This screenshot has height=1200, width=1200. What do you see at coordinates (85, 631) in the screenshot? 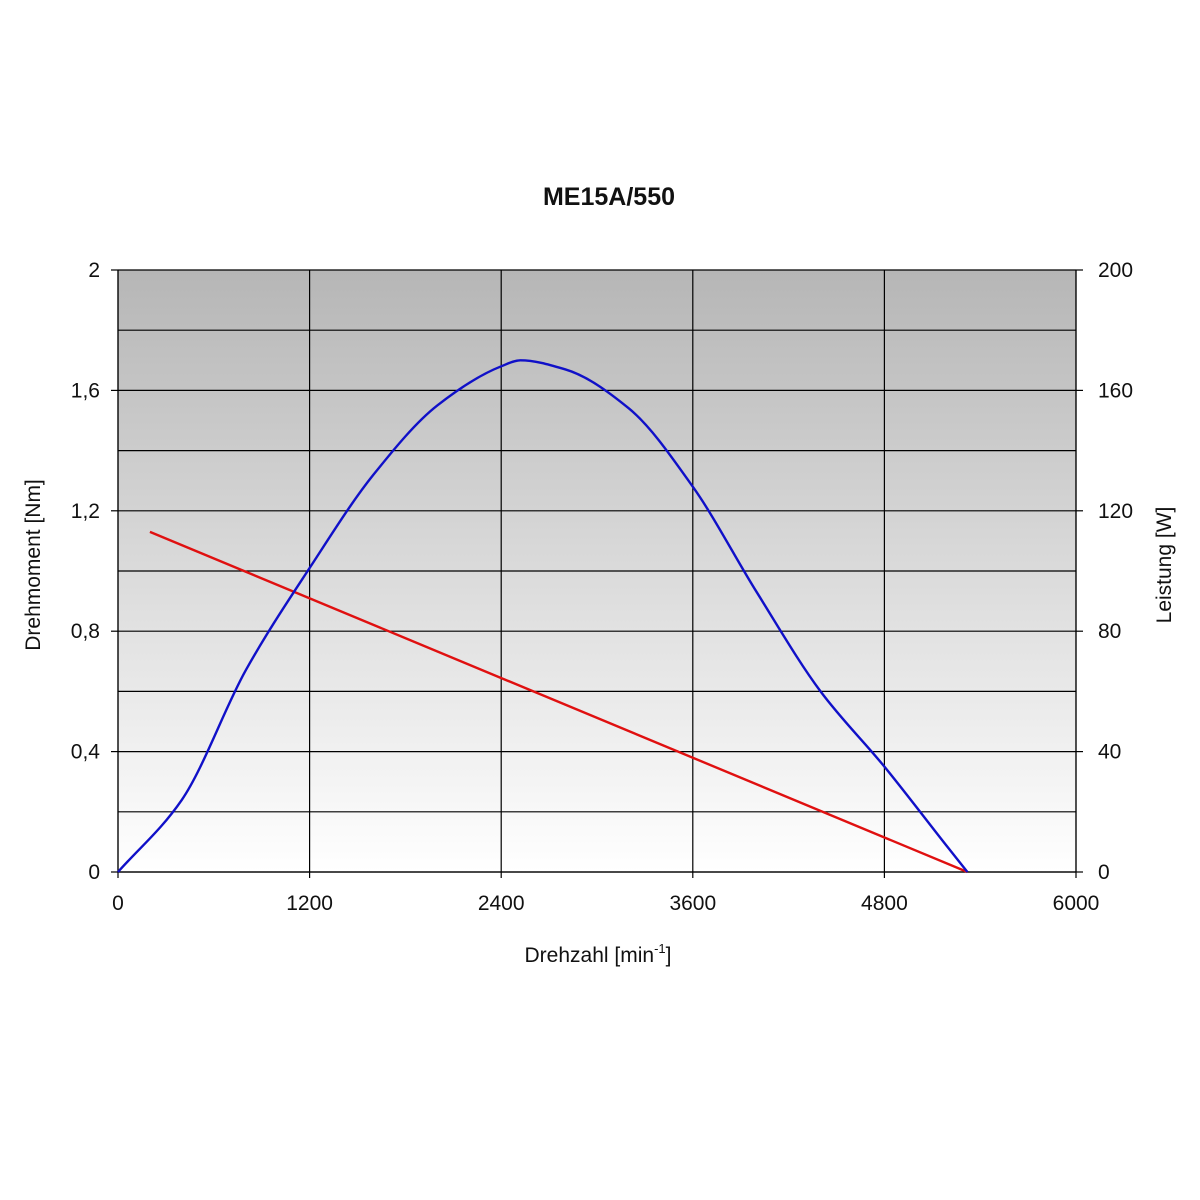
I see `y-left-tick-label: 0,8` at bounding box center [85, 631].